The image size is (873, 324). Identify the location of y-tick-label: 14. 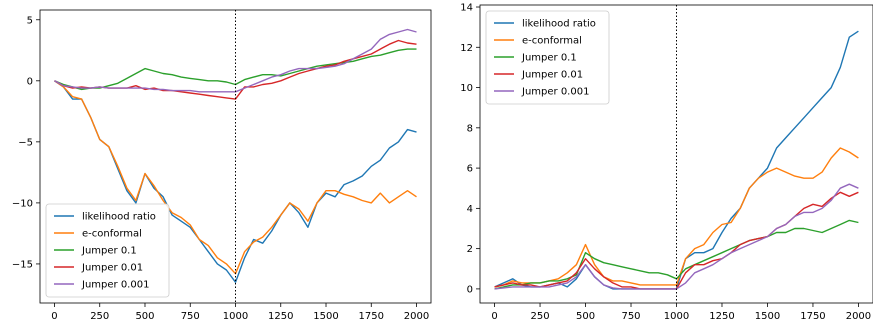
(466, 8).